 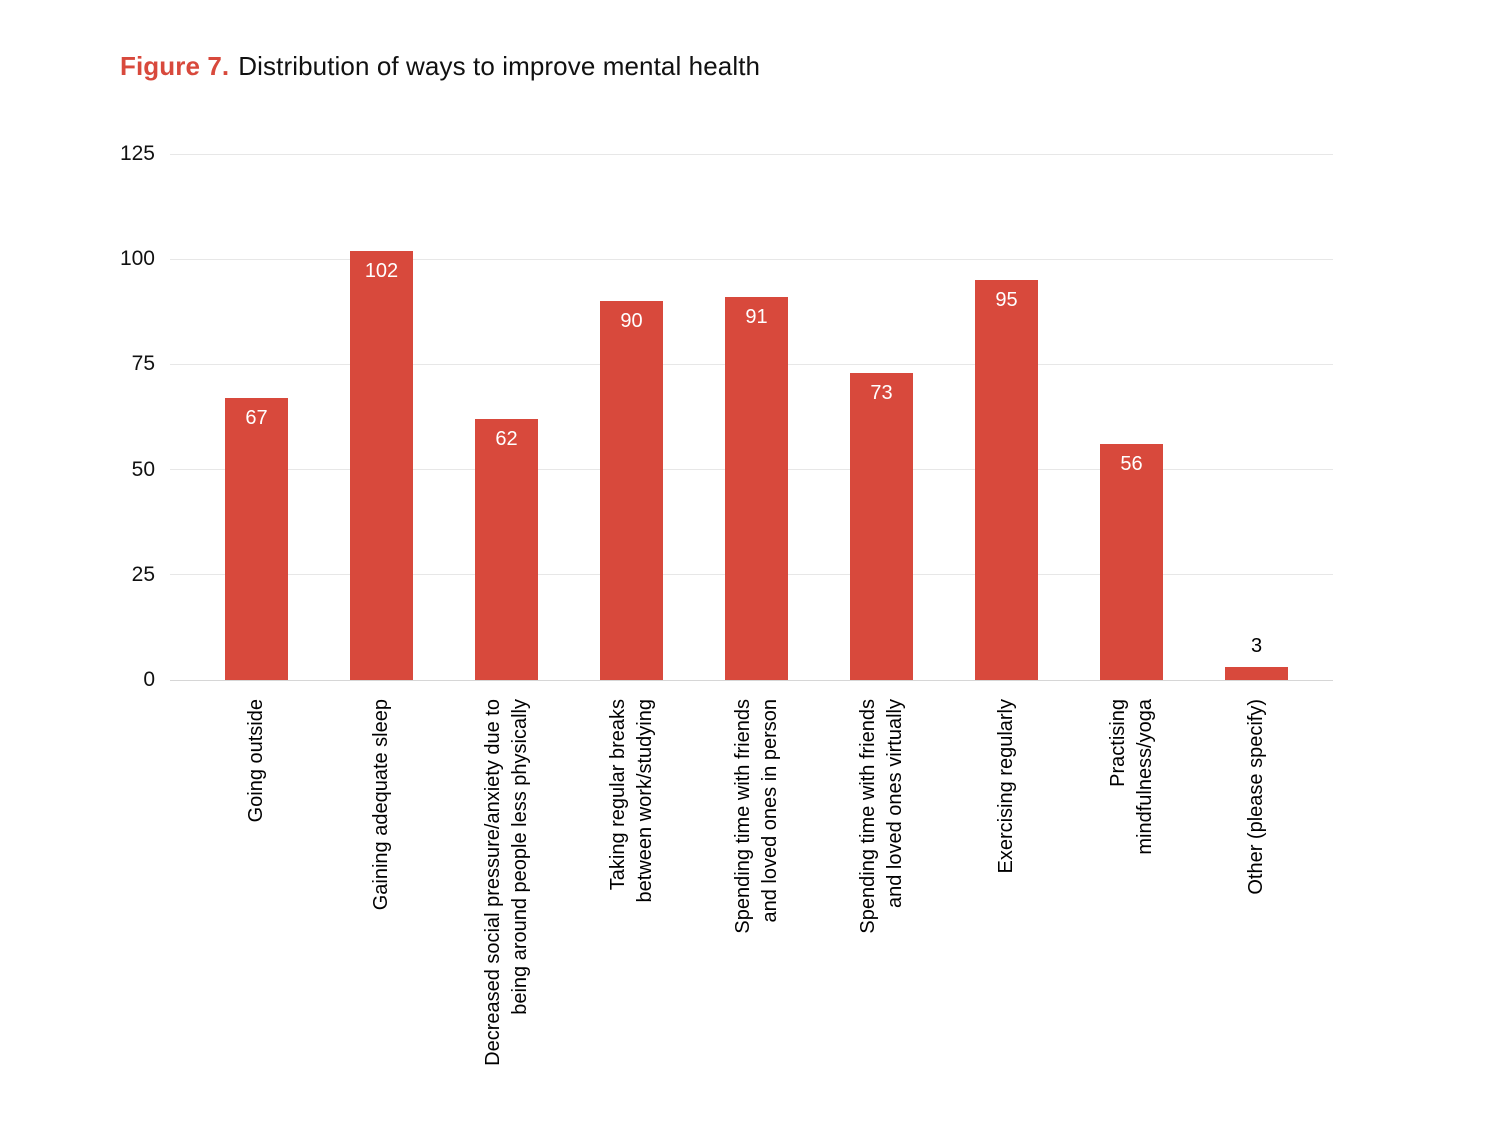 I want to click on bar-value-label: 95, so click(x=1006, y=300).